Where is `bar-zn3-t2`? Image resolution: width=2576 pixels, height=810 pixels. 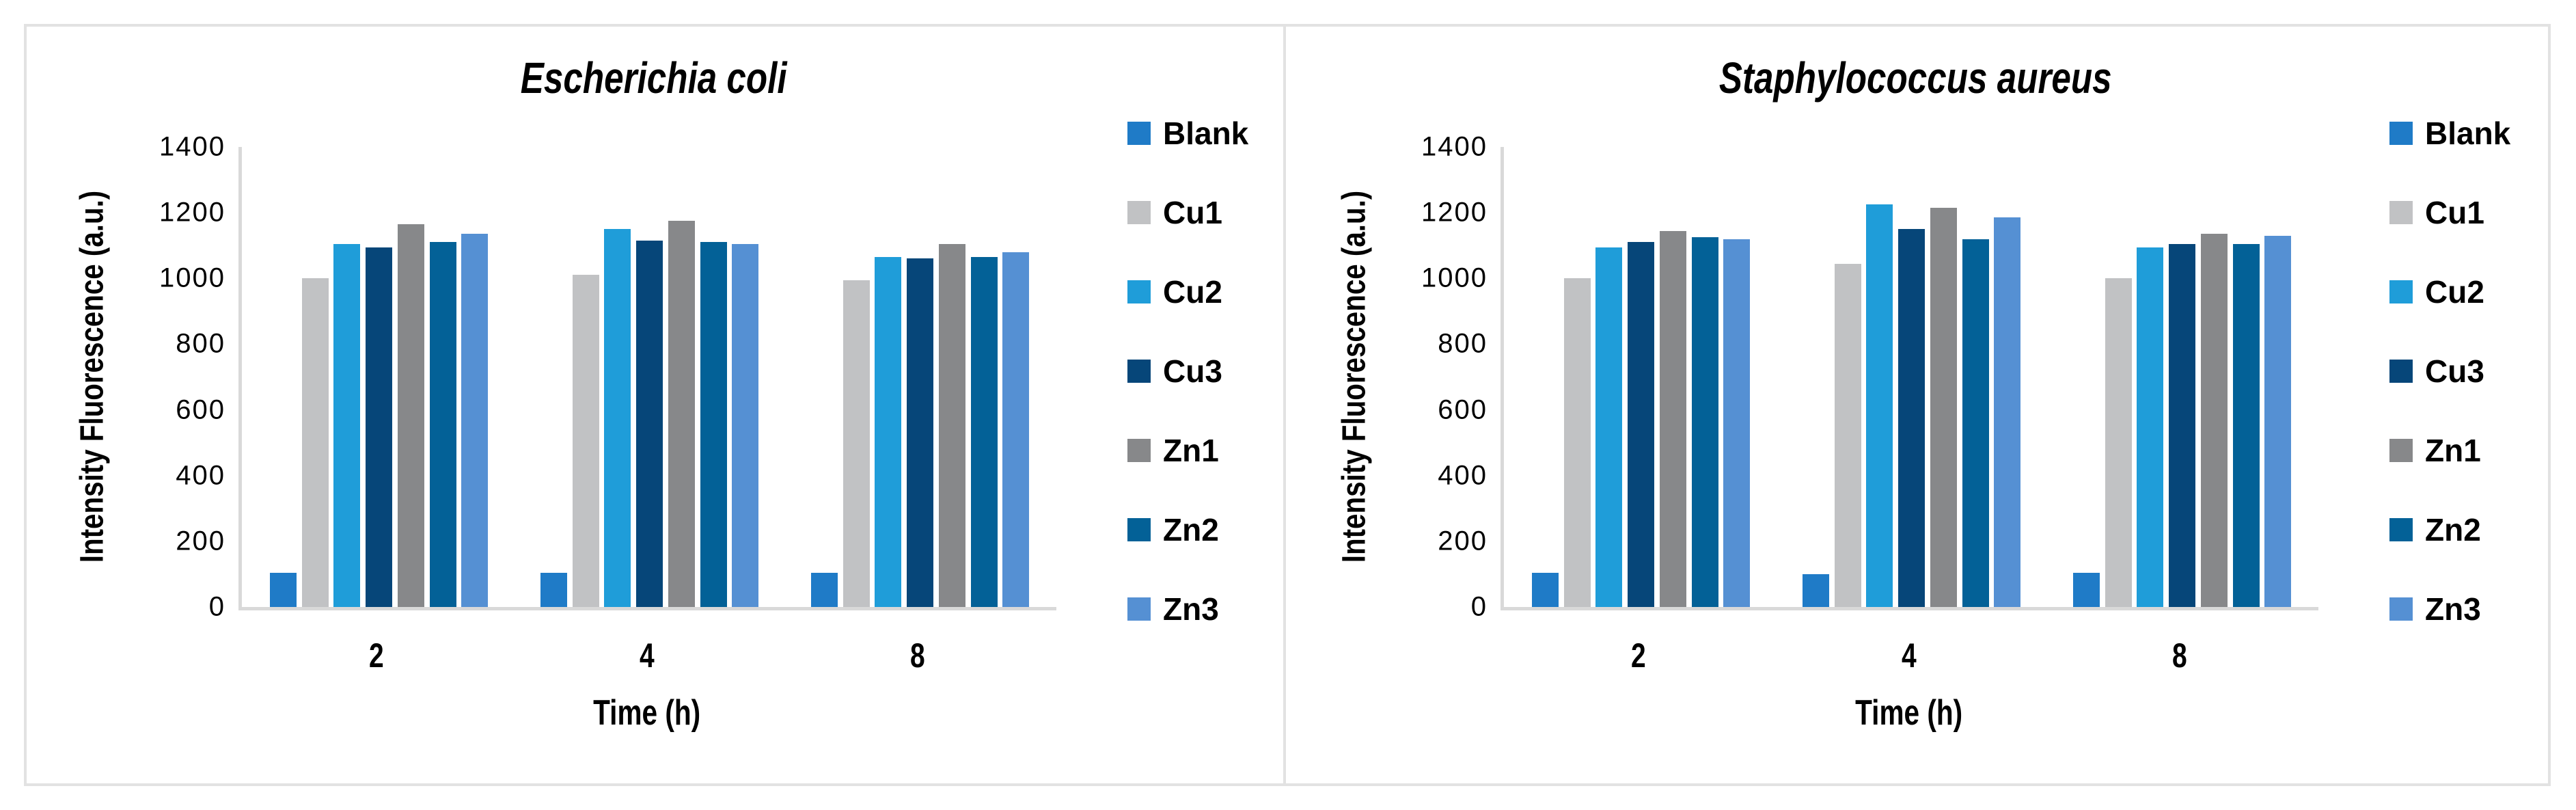 bar-zn3-t2 is located at coordinates (475, 420).